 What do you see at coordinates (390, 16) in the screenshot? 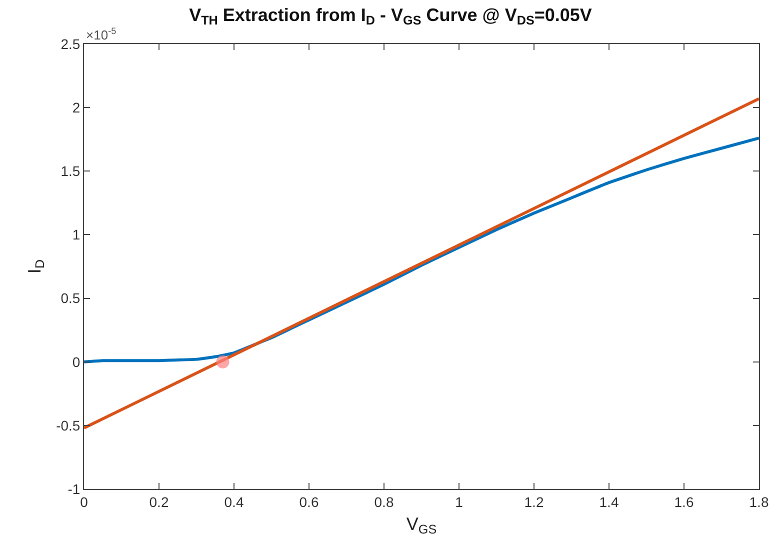
I see `chart-title: V$_{TH}$ Extraction from I$_{D}$ - V$_{GS}$ Curve @ V$_{DS}$=0.05V` at bounding box center [390, 16].